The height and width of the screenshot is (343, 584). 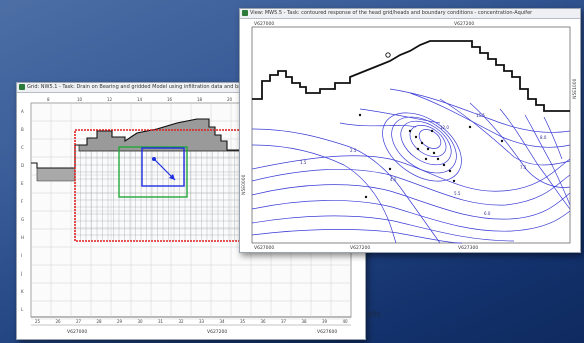 What do you see at coordinates (56, 174) in the screenshot?
I see `inactive-zone-left` at bounding box center [56, 174].